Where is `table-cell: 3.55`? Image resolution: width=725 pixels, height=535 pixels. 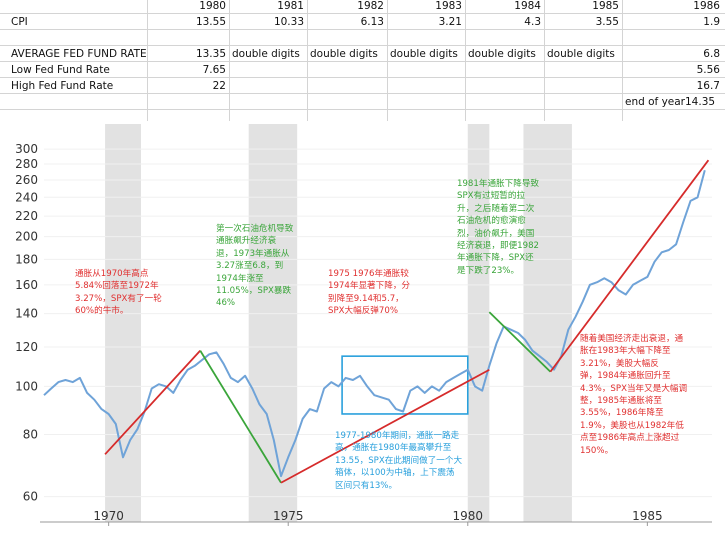 table-cell: 3.55 is located at coordinates (607, 22).